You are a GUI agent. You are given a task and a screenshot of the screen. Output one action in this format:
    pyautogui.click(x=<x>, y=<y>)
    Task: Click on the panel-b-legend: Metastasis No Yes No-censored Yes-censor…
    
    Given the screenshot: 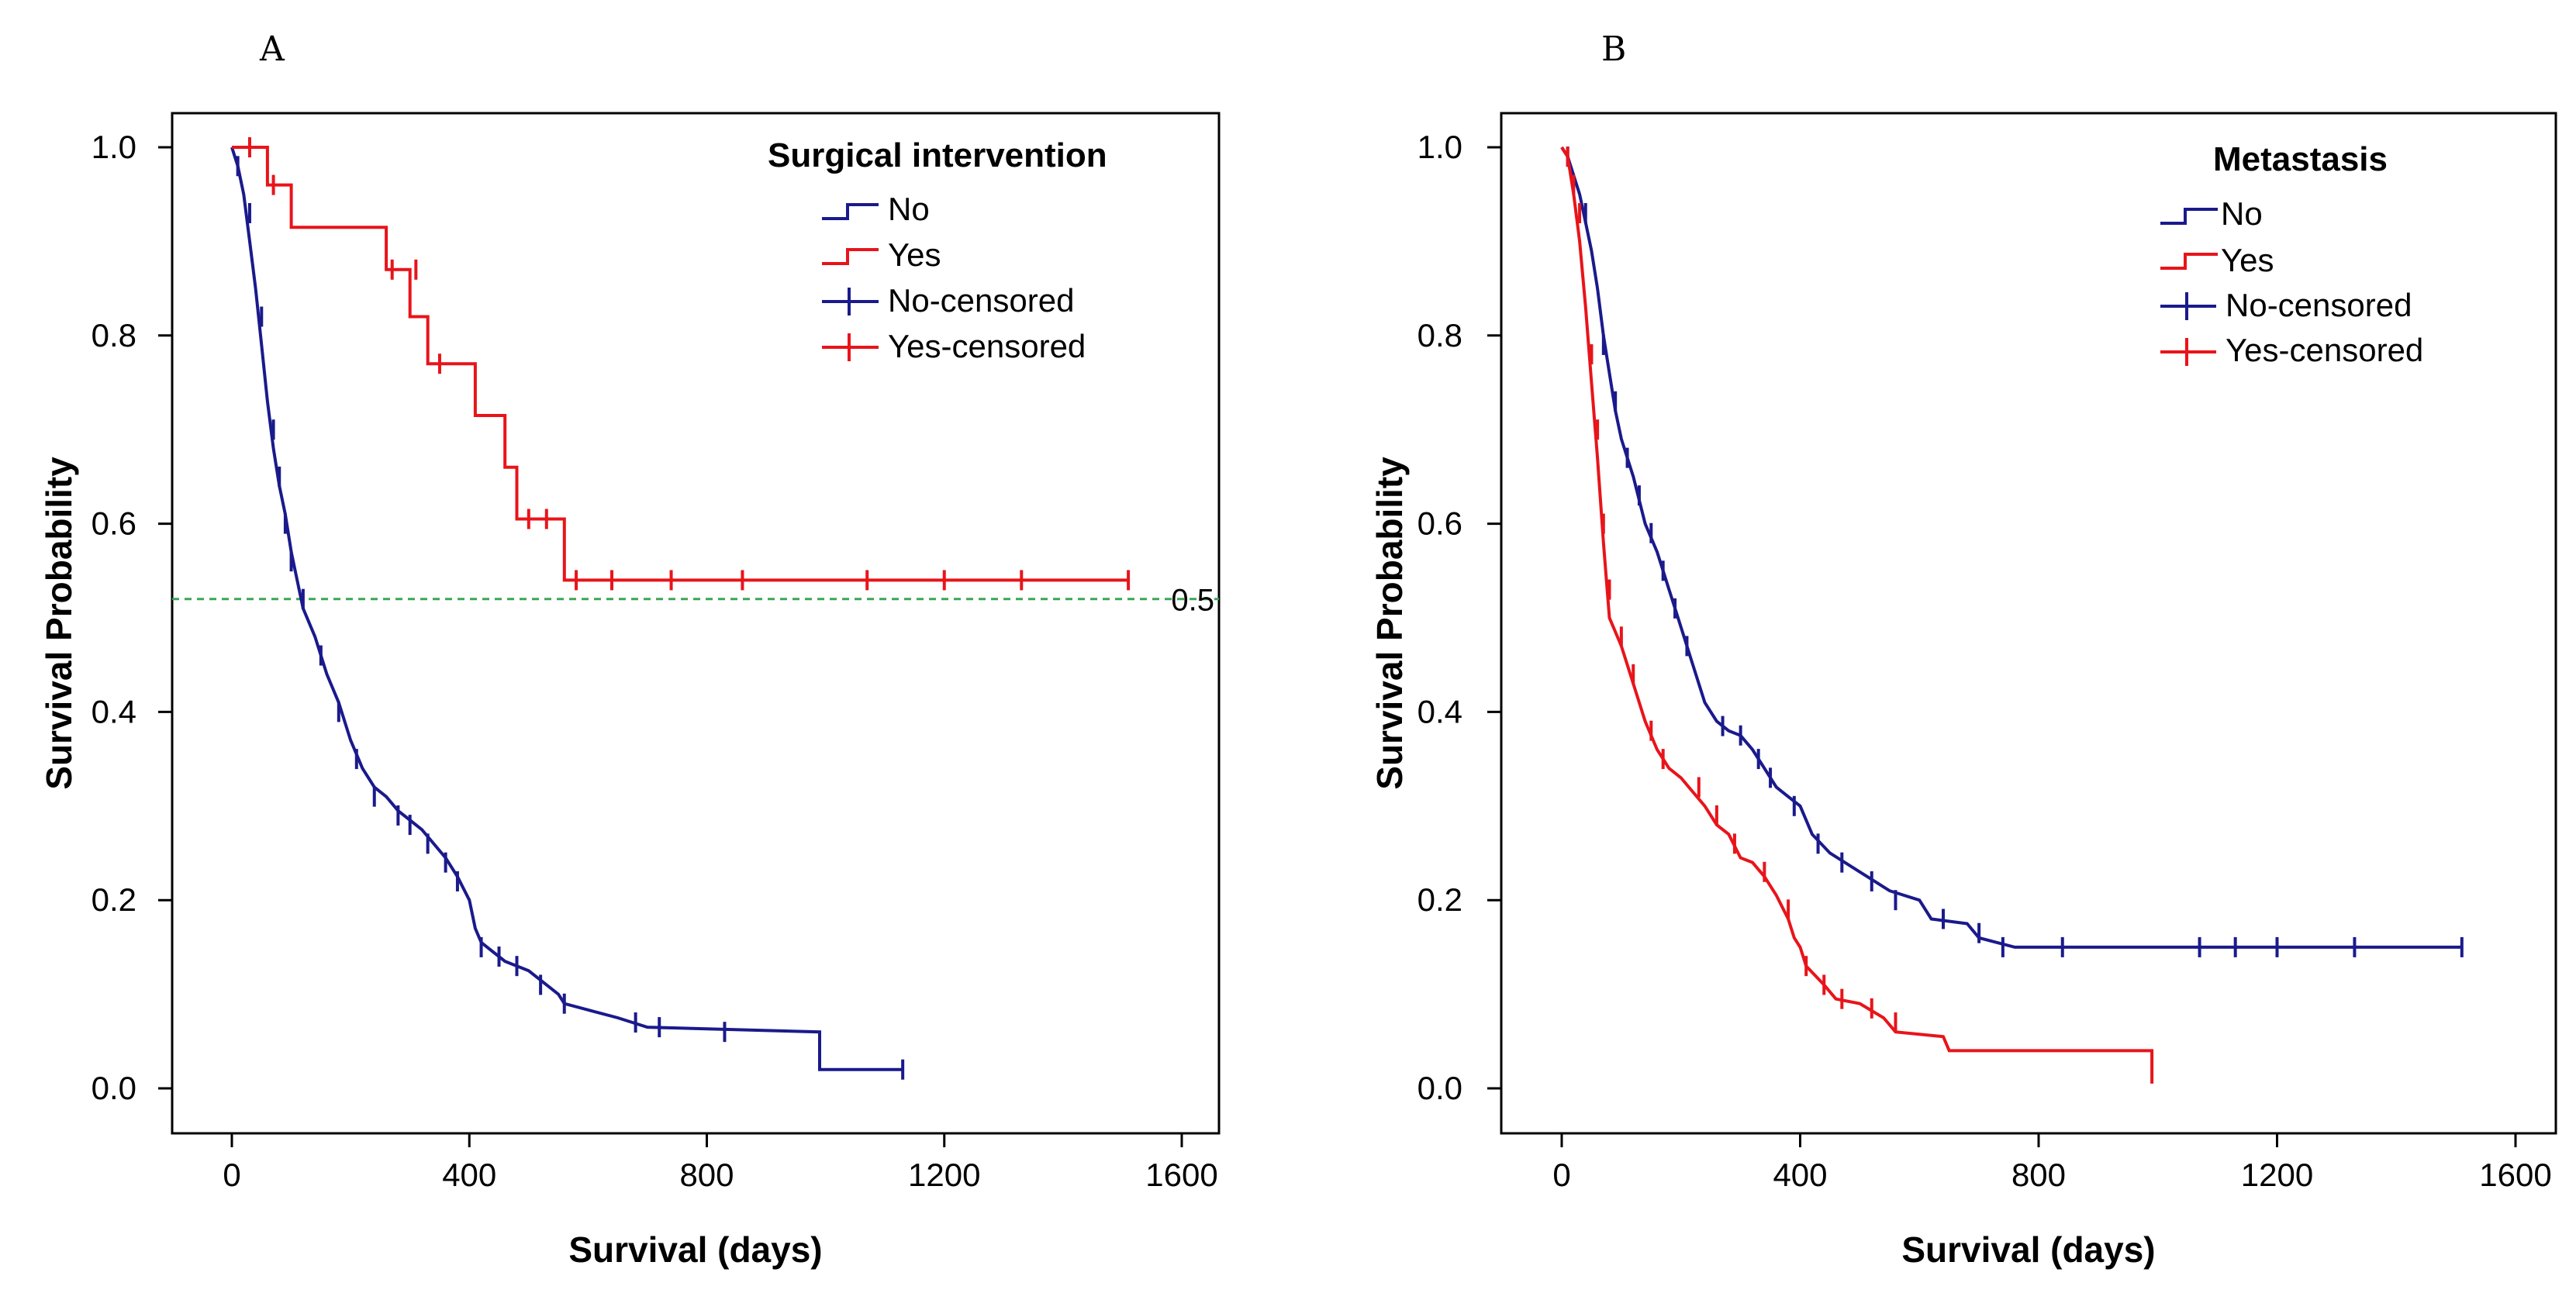 What is the action you would take?
    pyautogui.click(x=2291, y=254)
    